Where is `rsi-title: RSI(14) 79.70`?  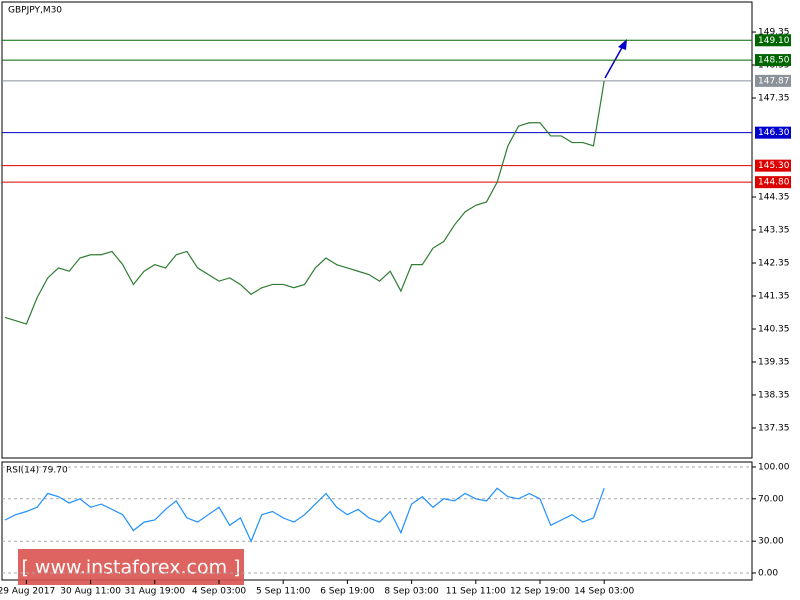 rsi-title: RSI(14) 79.70 is located at coordinates (37, 471).